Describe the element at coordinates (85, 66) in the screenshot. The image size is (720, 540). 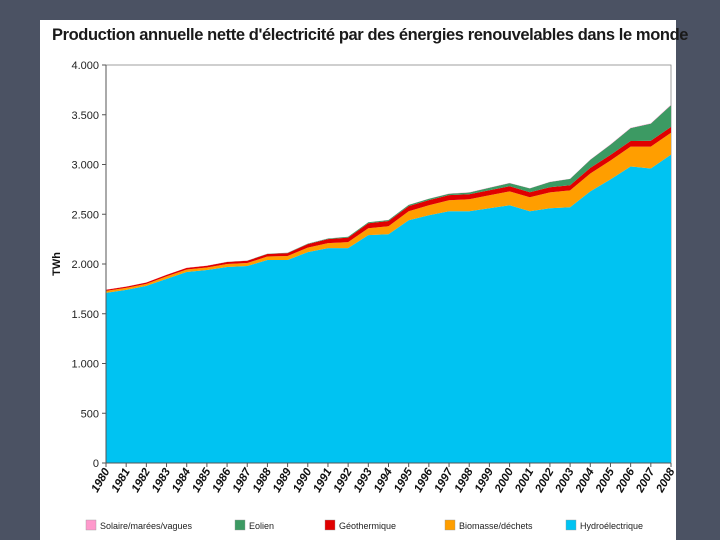
I see `y-tick-label: 4.000` at that location.